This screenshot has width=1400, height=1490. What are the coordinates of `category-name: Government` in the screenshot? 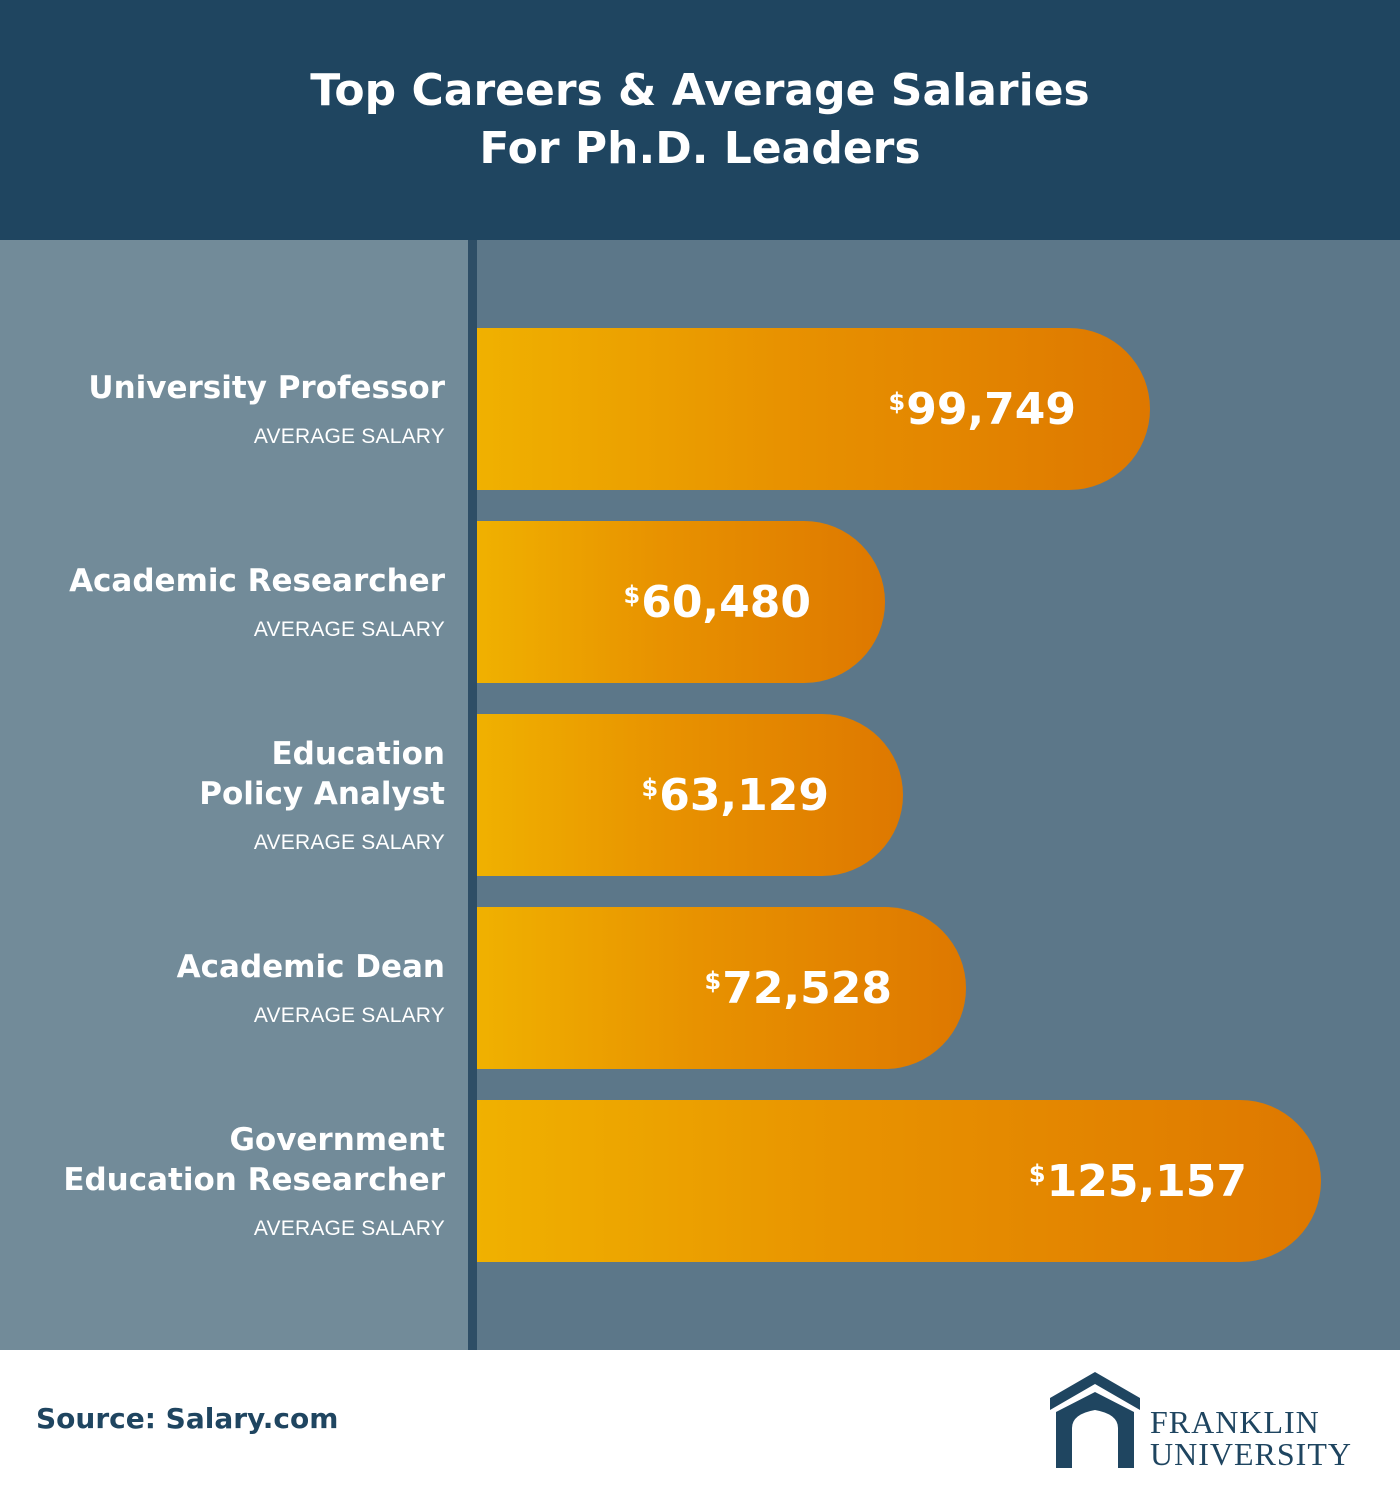 It's located at (337, 1140).